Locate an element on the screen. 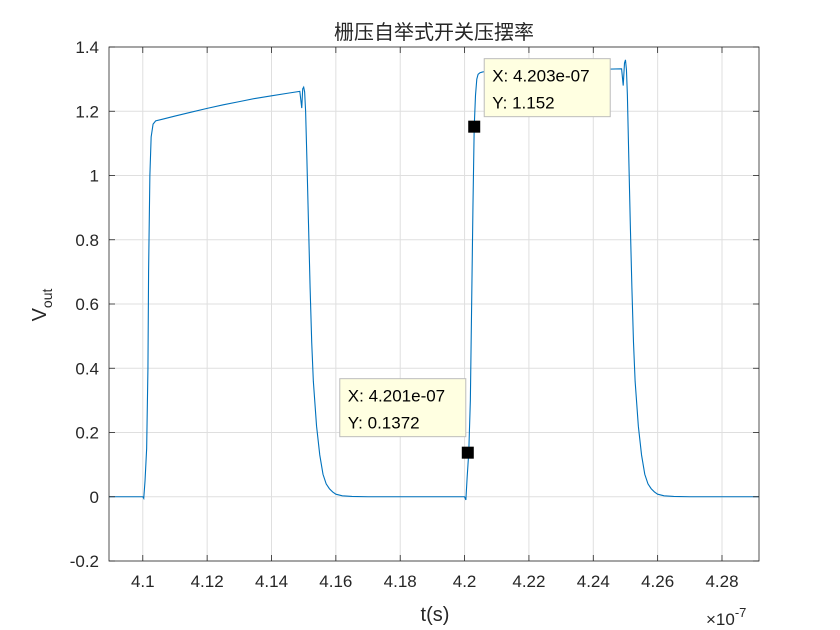 The height and width of the screenshot is (630, 840). x-exponent-power: -7 is located at coordinates (741, 612).